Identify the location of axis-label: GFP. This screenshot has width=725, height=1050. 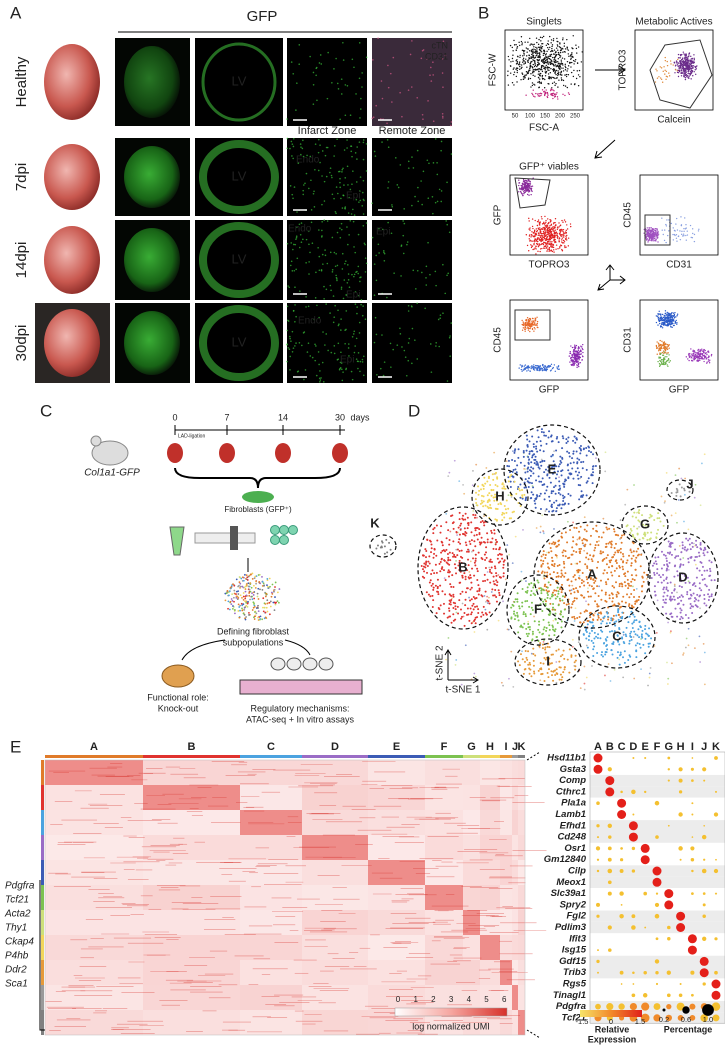
(498, 214).